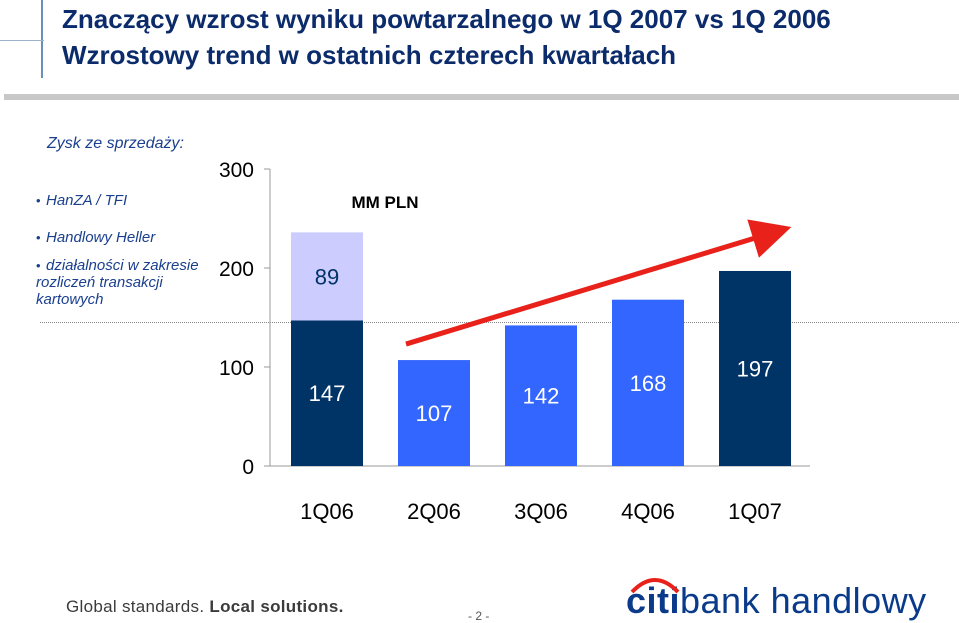 This screenshot has height=623, width=959. Describe the element at coordinates (135, 606) in the screenshot. I see `tagline-standards: Global standards.` at that location.